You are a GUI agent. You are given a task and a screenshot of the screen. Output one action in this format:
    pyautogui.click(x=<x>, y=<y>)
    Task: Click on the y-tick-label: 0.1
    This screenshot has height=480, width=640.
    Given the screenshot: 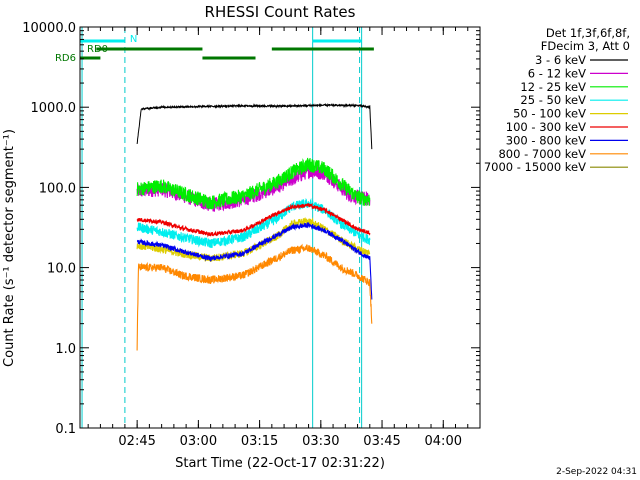 What is the action you would take?
    pyautogui.click(x=65, y=429)
    